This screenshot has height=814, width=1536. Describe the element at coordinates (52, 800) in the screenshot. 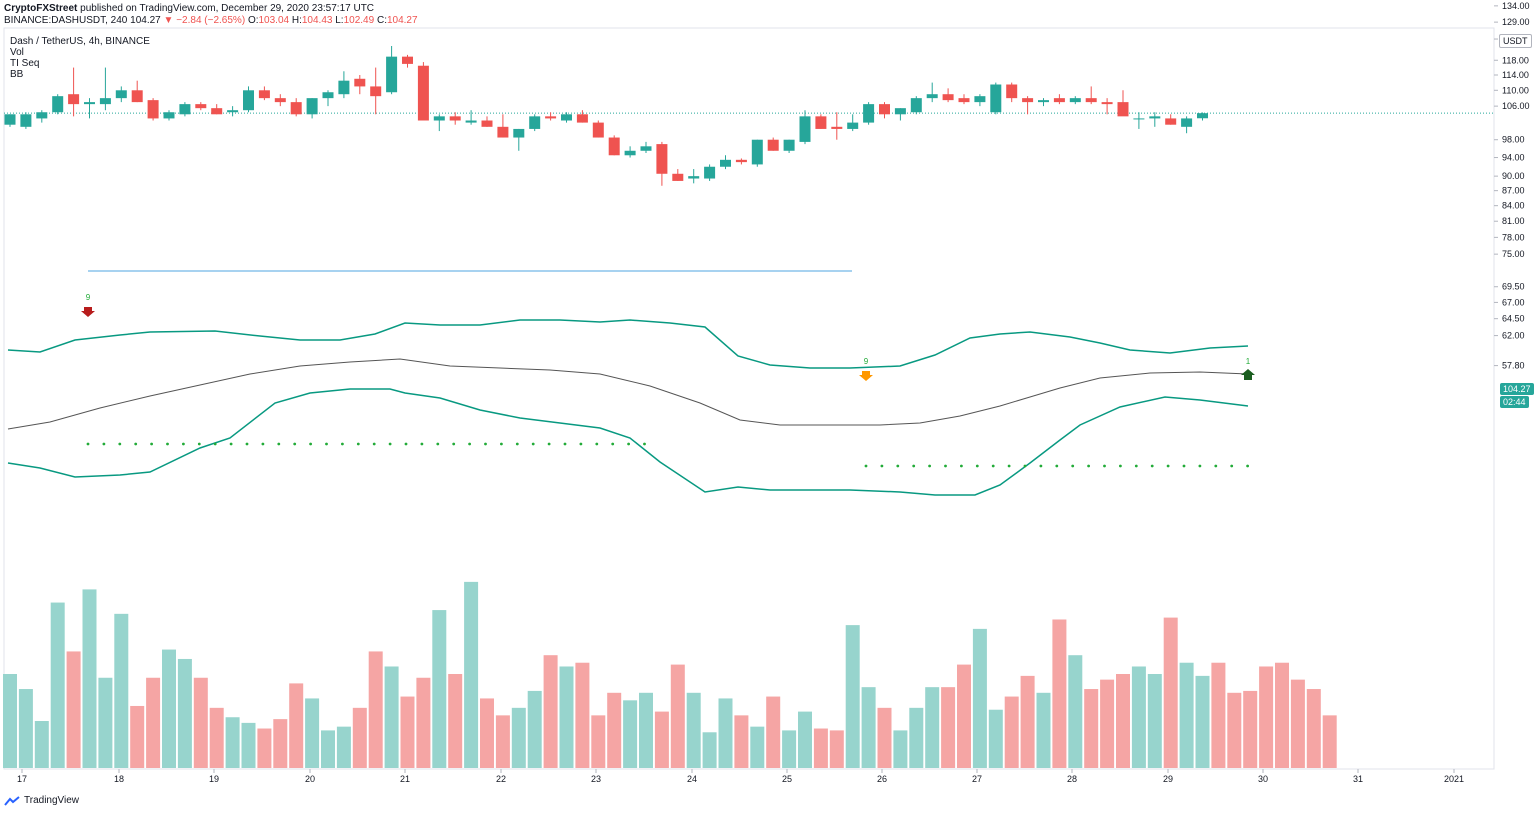

I see `tradingview-brand: TradingView` at that location.